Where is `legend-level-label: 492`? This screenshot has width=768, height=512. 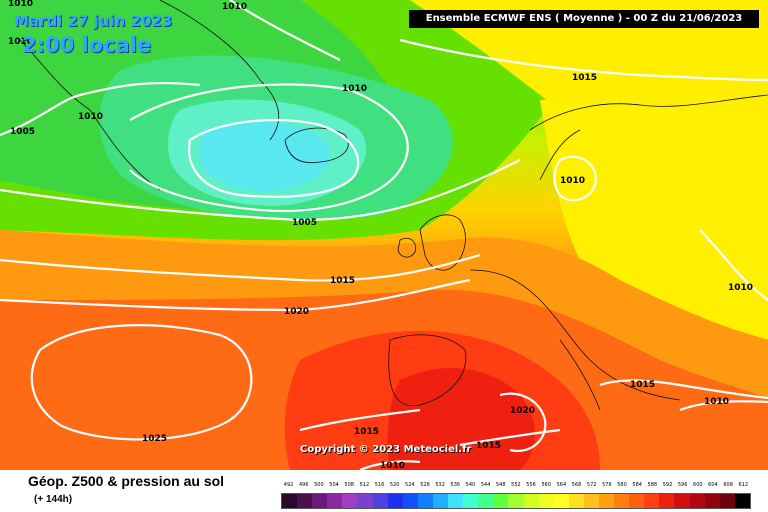 legend-level-label: 492 is located at coordinates (288, 485).